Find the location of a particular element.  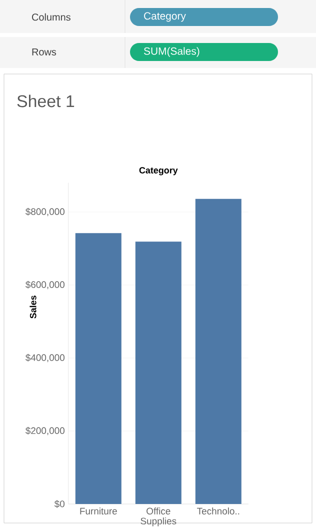

x-axis-title: Category is located at coordinates (158, 171).